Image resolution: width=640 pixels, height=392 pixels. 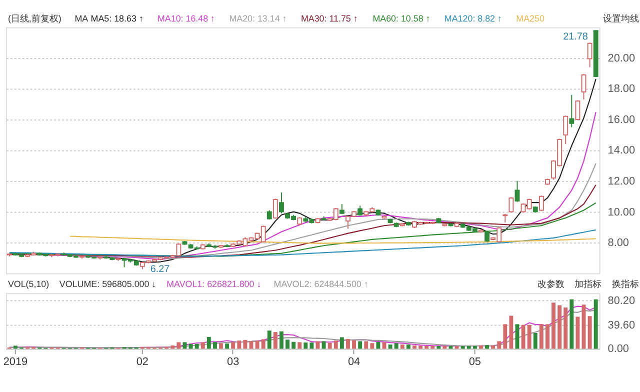 I want to click on x-tick-label: 05, so click(x=474, y=362).